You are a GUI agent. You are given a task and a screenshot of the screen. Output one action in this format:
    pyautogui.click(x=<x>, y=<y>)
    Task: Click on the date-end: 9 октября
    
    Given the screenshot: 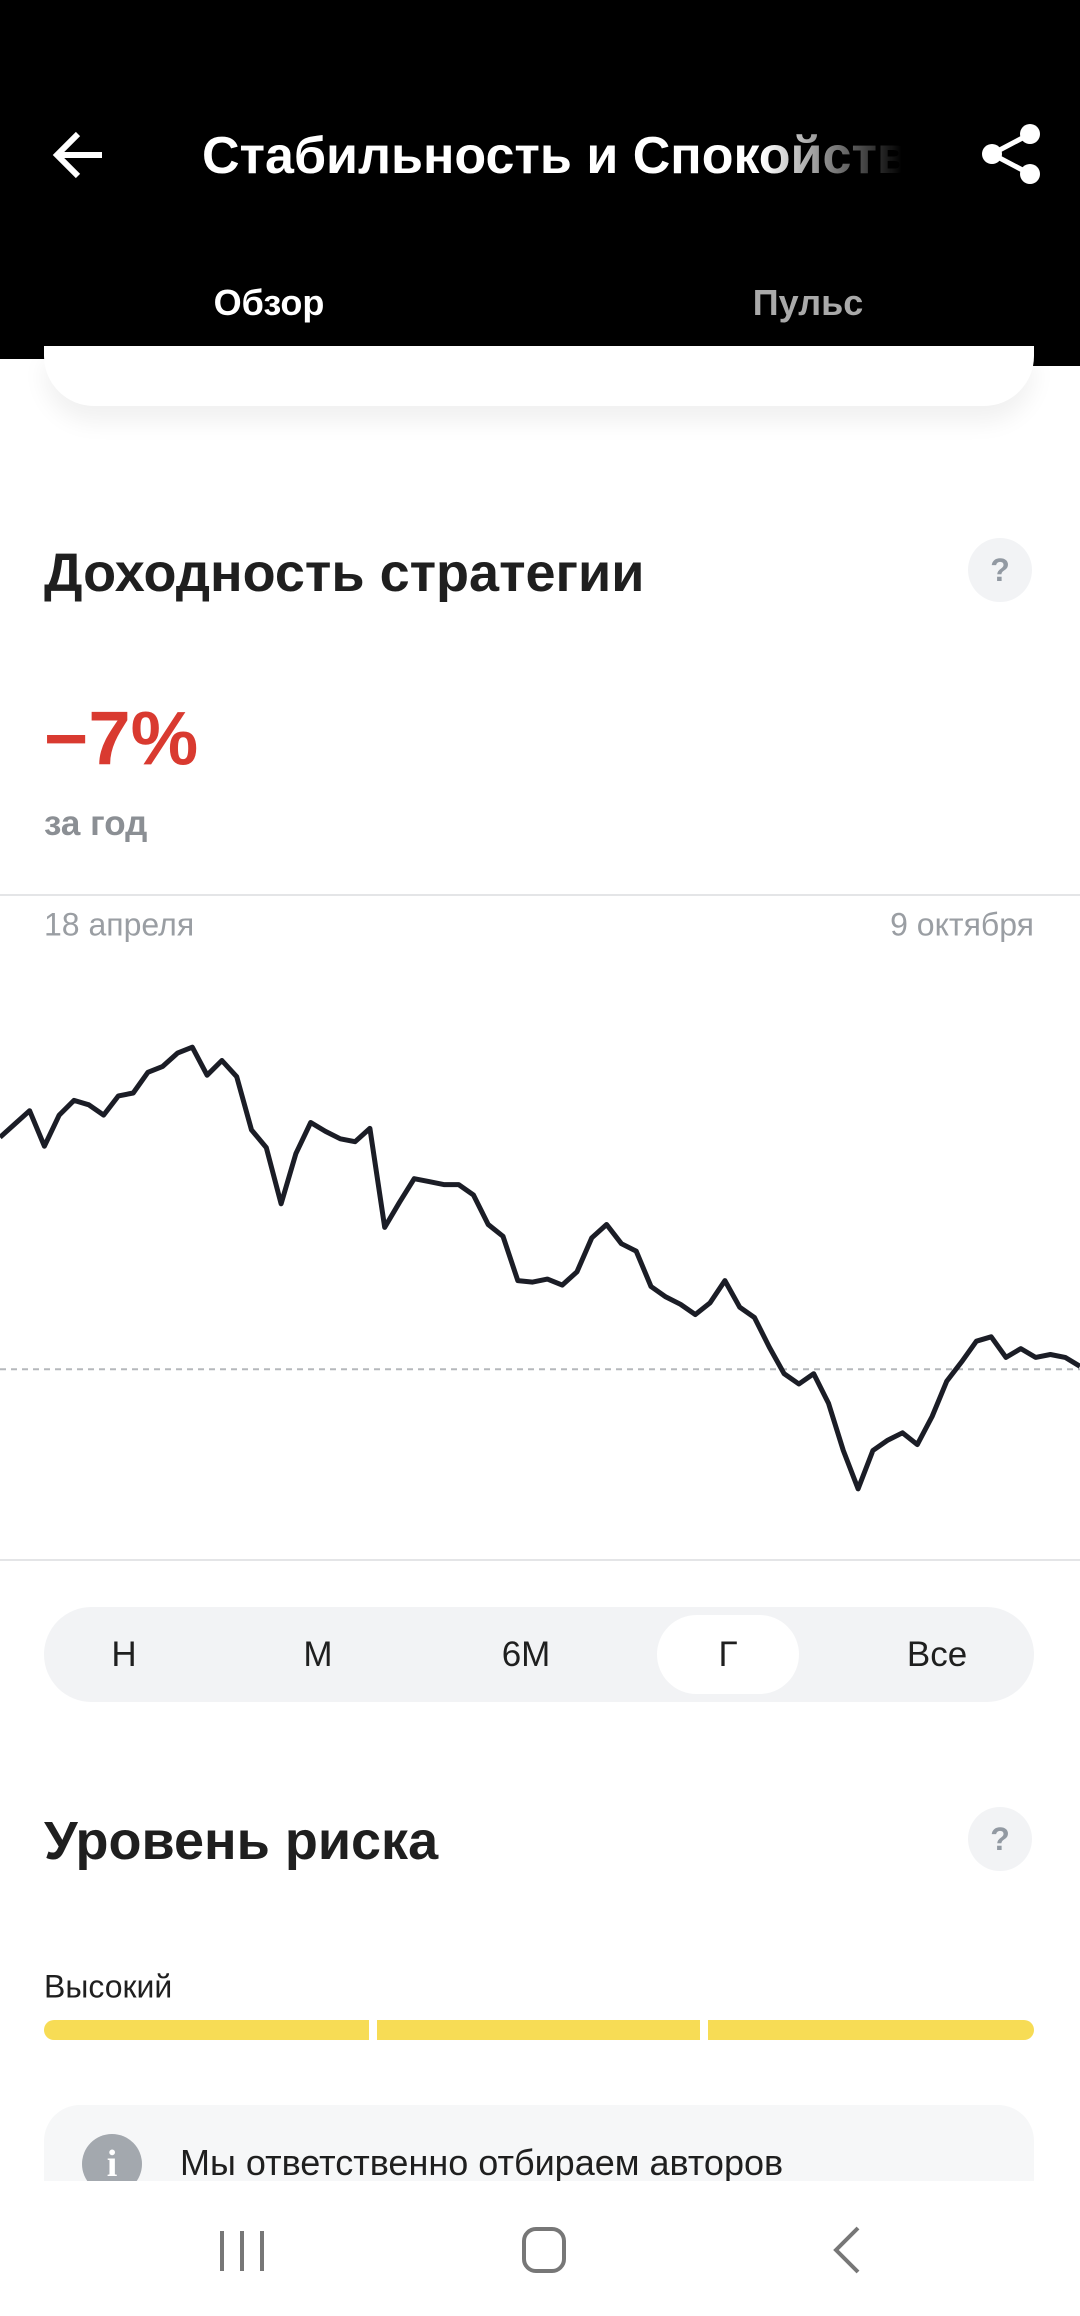 What is the action you would take?
    pyautogui.click(x=962, y=924)
    